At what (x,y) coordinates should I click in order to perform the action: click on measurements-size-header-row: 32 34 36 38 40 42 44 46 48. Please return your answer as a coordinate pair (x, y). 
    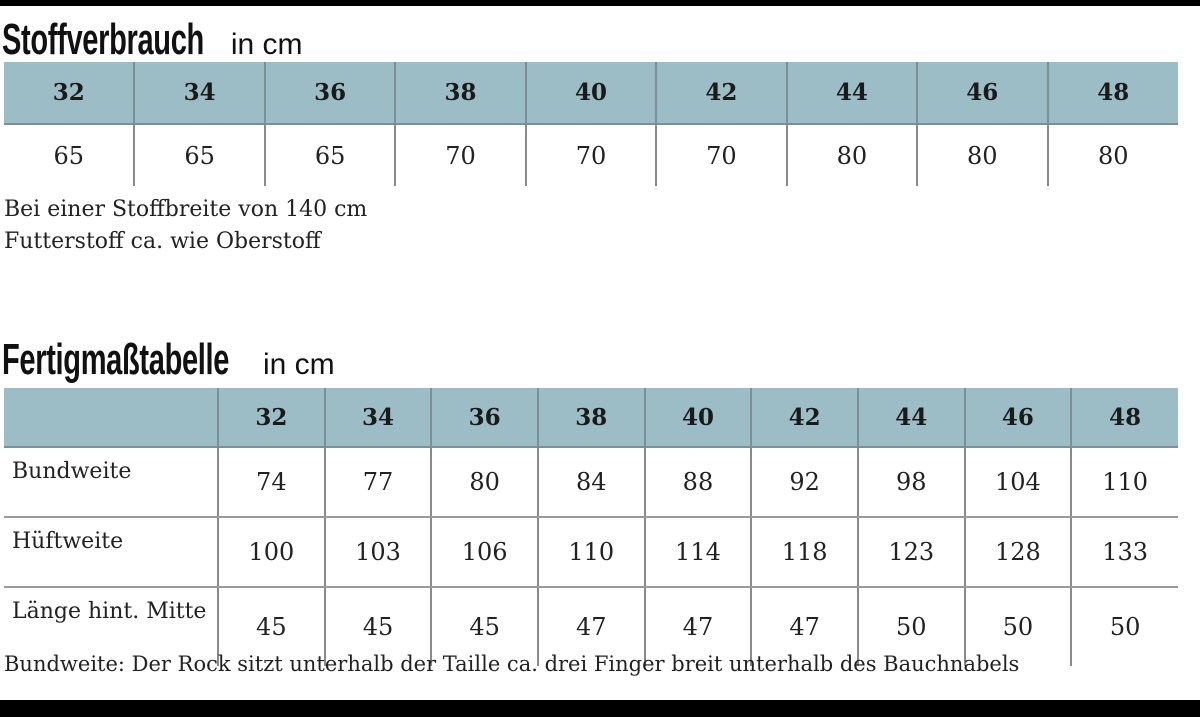
    Looking at the image, I should click on (591, 418).